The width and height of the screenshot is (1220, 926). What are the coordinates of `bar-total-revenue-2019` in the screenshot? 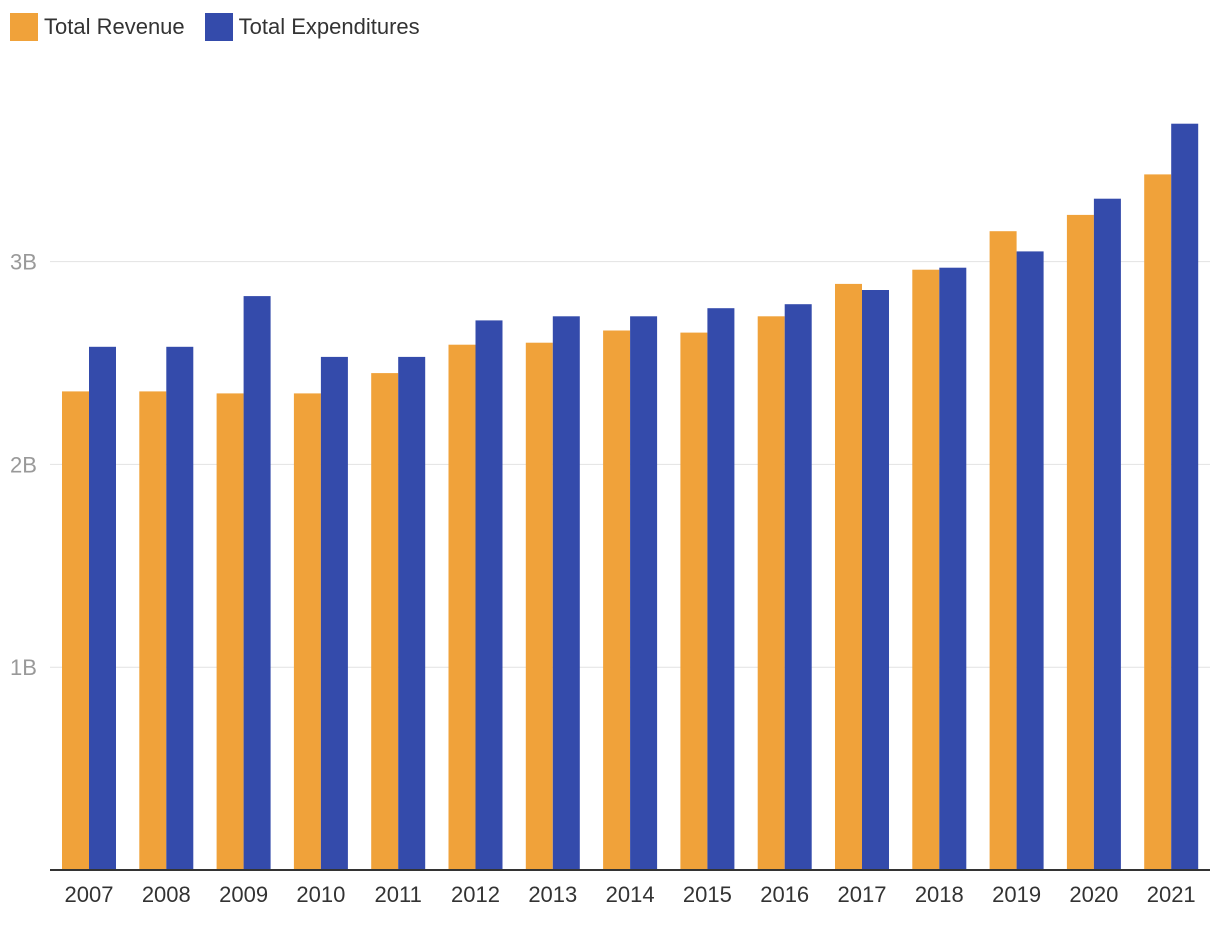 It's located at (1003, 550).